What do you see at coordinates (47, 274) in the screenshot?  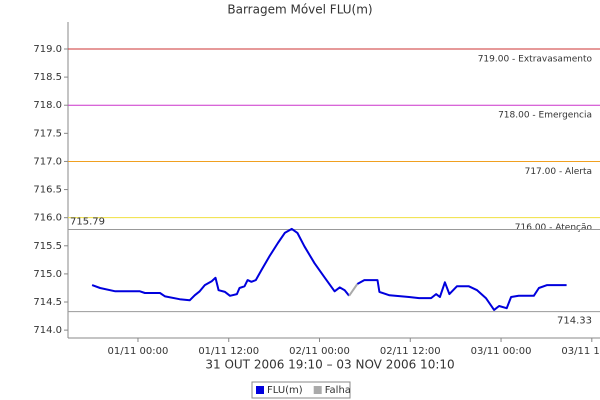 I see `y-tick-label: 715.0` at bounding box center [47, 274].